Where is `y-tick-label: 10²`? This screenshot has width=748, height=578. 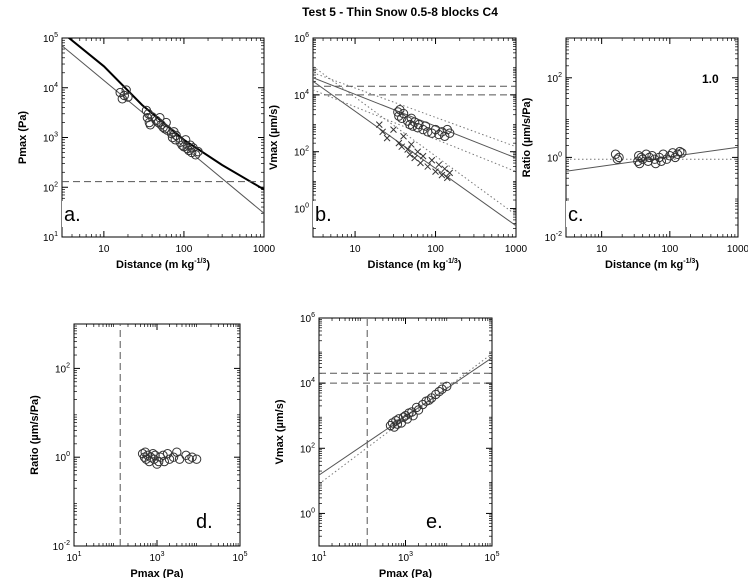
y-tick-label: 10² is located at coordinates (301, 152).